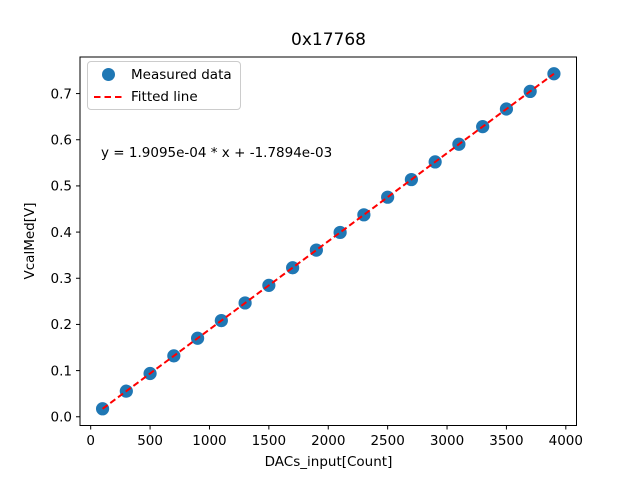 Image resolution: width=640 pixels, height=480 pixels. Describe the element at coordinates (164, 85) in the screenshot. I see `legend: Measured data Fitted line` at that location.